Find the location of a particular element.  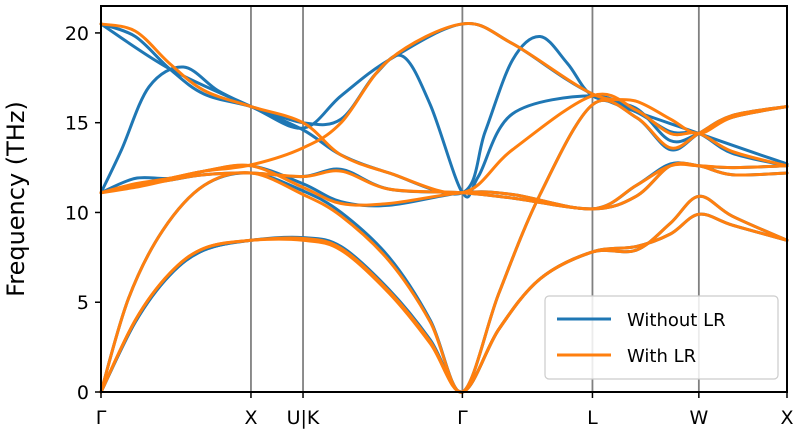

legend-box is located at coordinates (661, 337).